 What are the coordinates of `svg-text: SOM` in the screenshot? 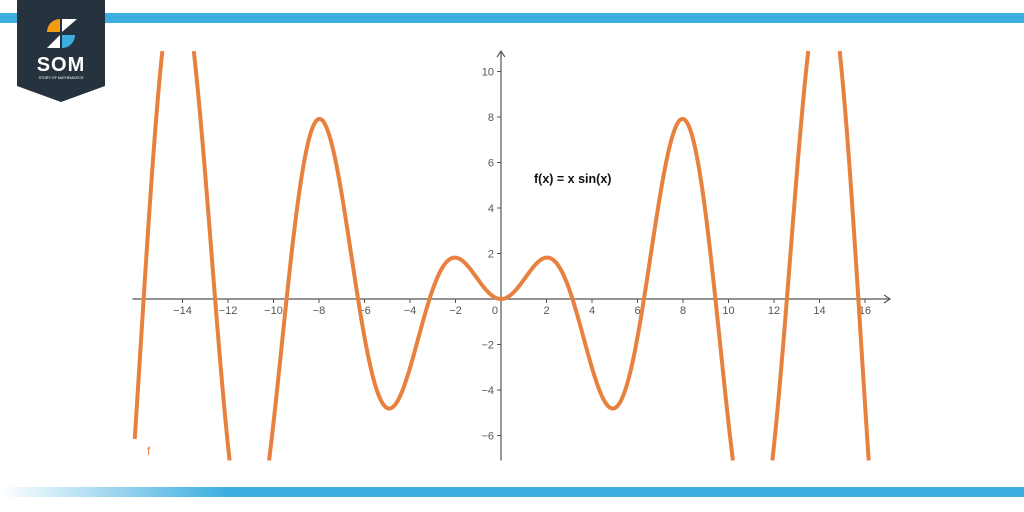 It's located at (61, 65).